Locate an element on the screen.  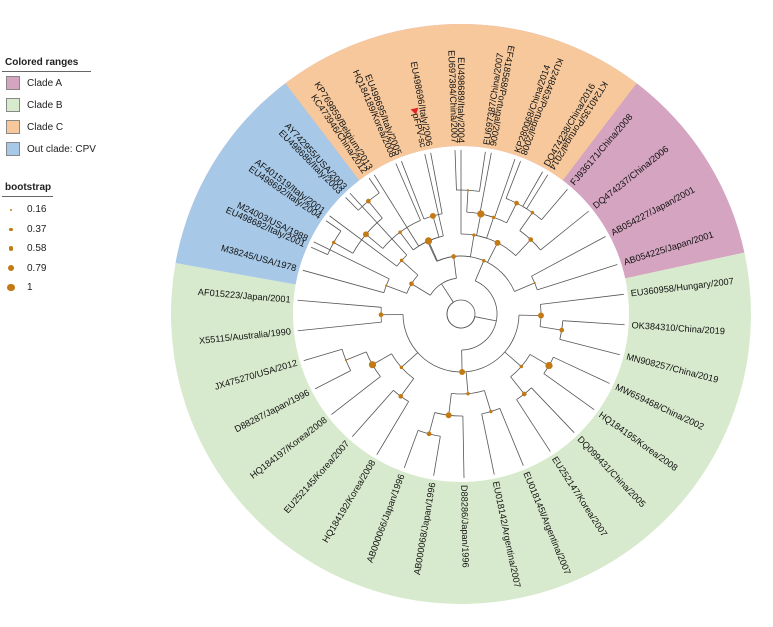
range-legend-item: Clade A is located at coordinates (49, 83).